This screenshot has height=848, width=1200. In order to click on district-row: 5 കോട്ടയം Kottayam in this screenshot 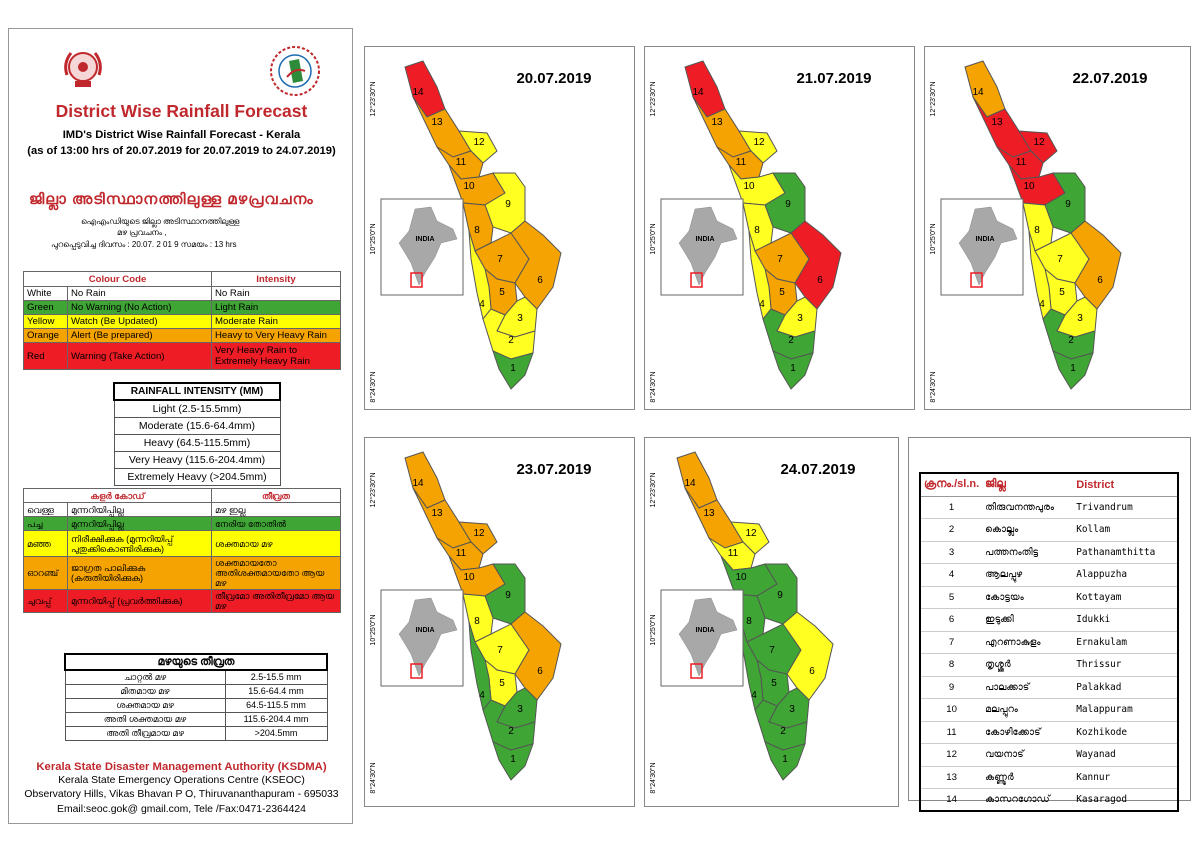, I will do `click(1049, 597)`.